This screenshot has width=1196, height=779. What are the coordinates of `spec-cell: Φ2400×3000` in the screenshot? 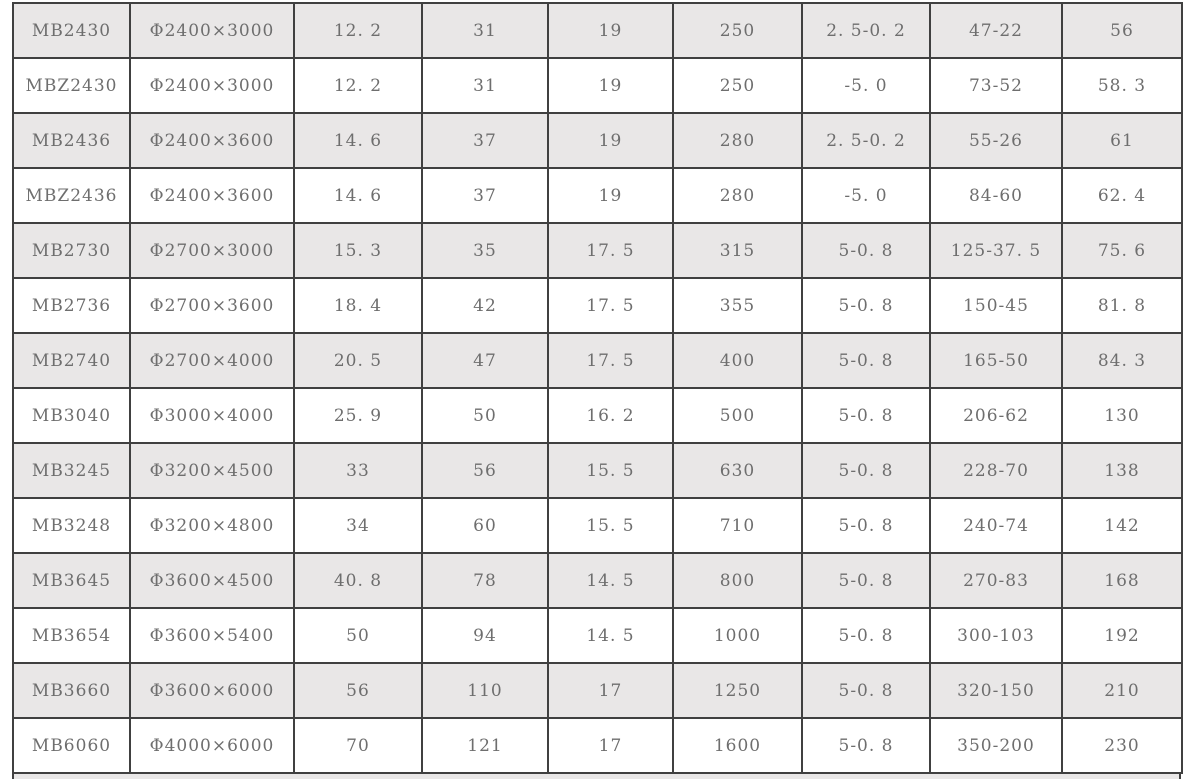 It's located at (212, 85).